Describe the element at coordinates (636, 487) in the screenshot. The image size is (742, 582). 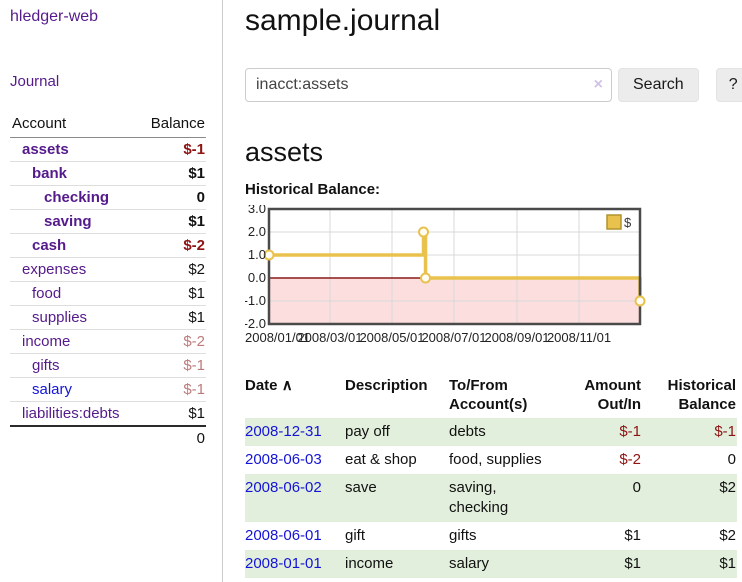
I see `transaction-amount: 0` at that location.